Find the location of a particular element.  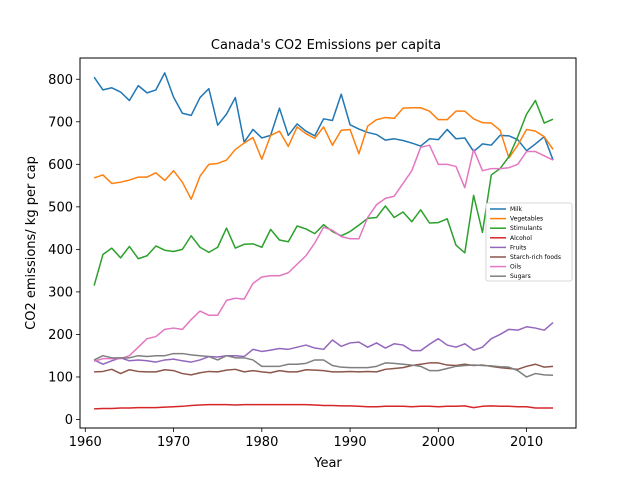

x-tick-label-5: 2010 is located at coordinates (526, 442).